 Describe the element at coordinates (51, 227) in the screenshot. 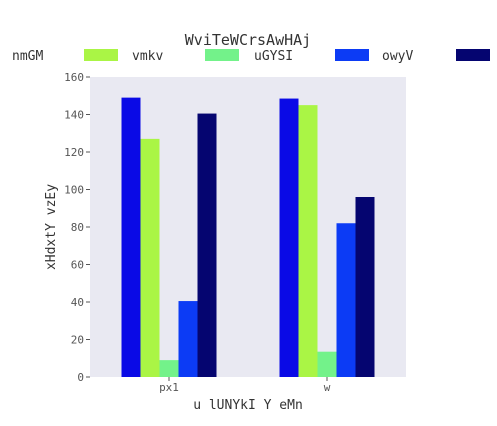

I see `y-axis-label: xHdxtY vzEy` at that location.